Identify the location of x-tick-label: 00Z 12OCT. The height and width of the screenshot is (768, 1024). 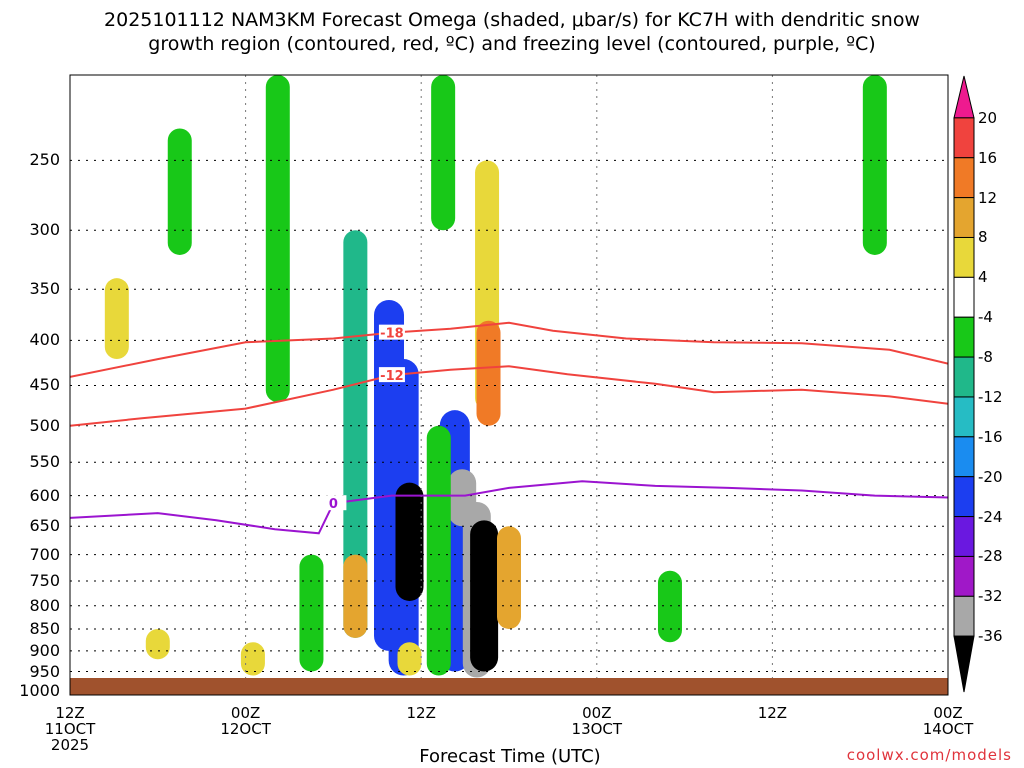
(245, 721).